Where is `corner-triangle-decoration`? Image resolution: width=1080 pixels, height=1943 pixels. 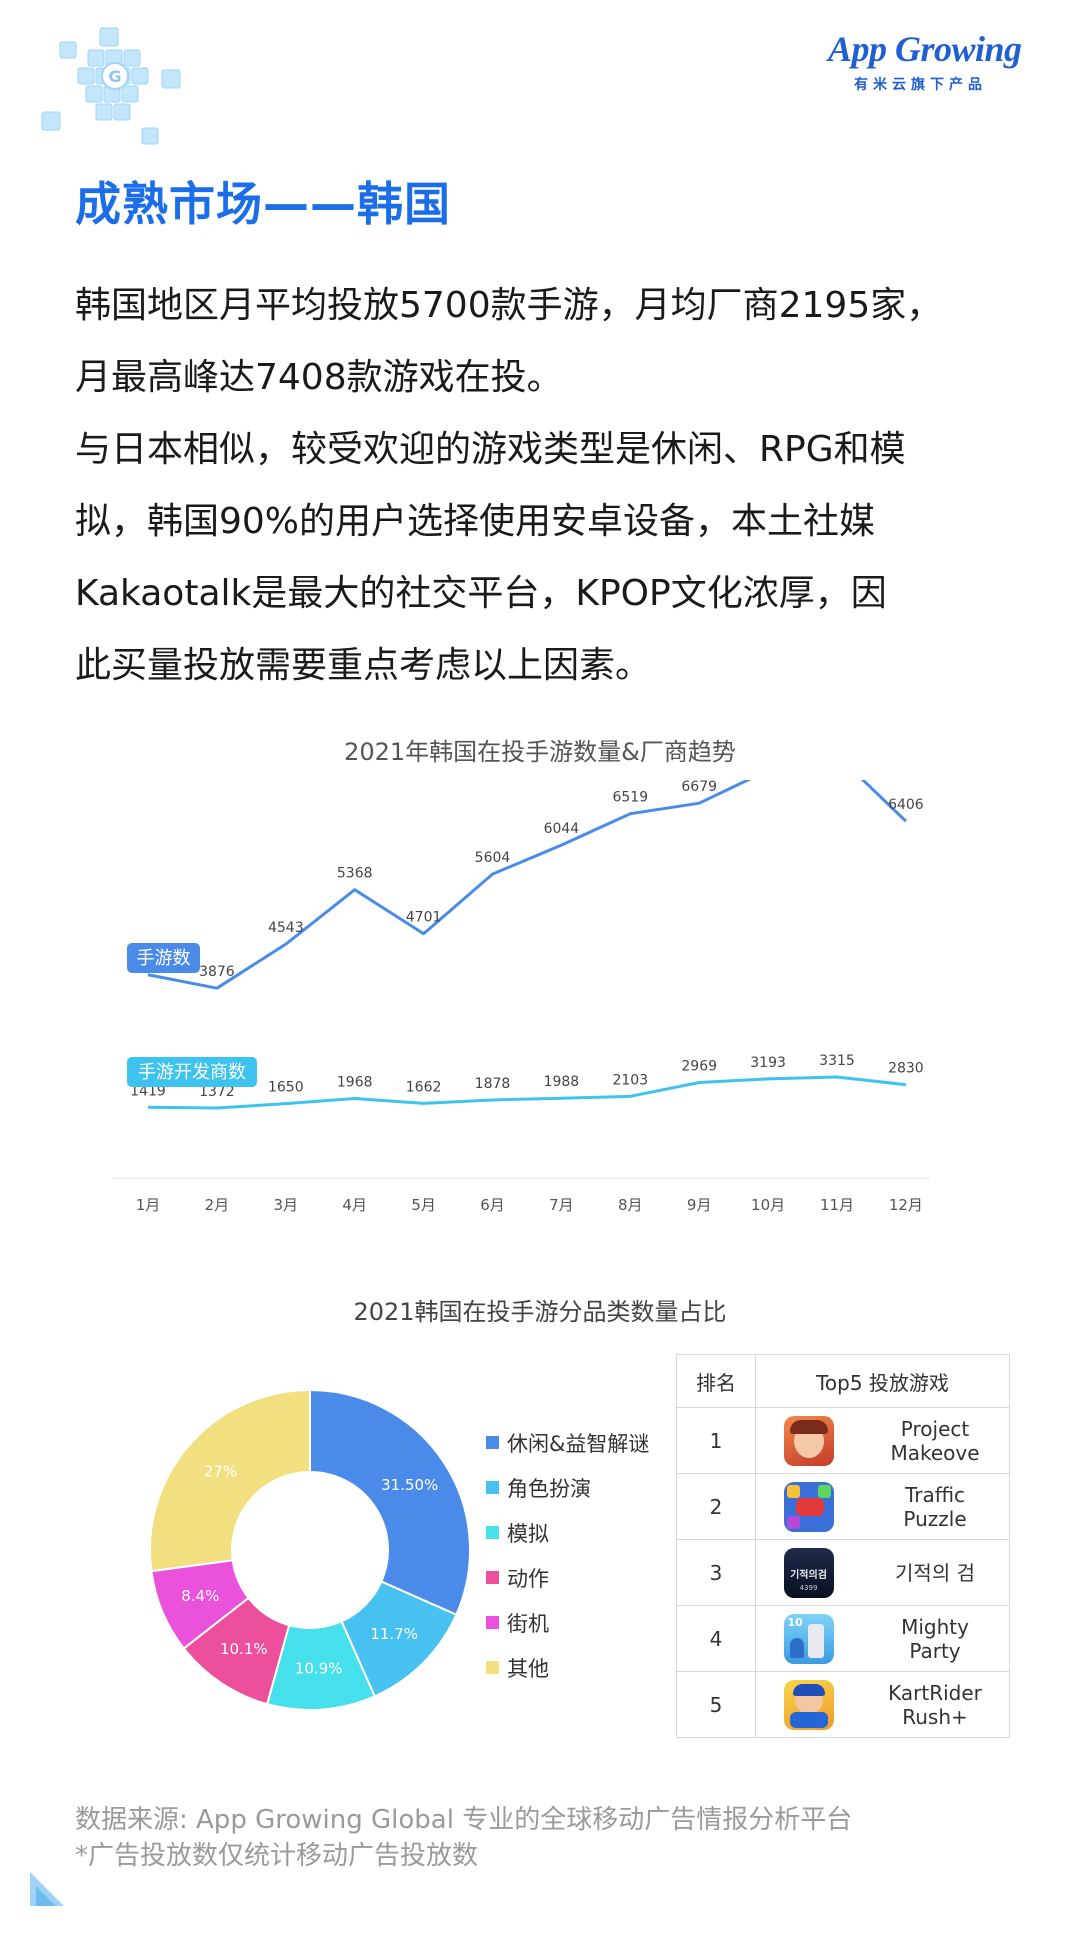
corner-triangle-decoration is located at coordinates (47, 1889).